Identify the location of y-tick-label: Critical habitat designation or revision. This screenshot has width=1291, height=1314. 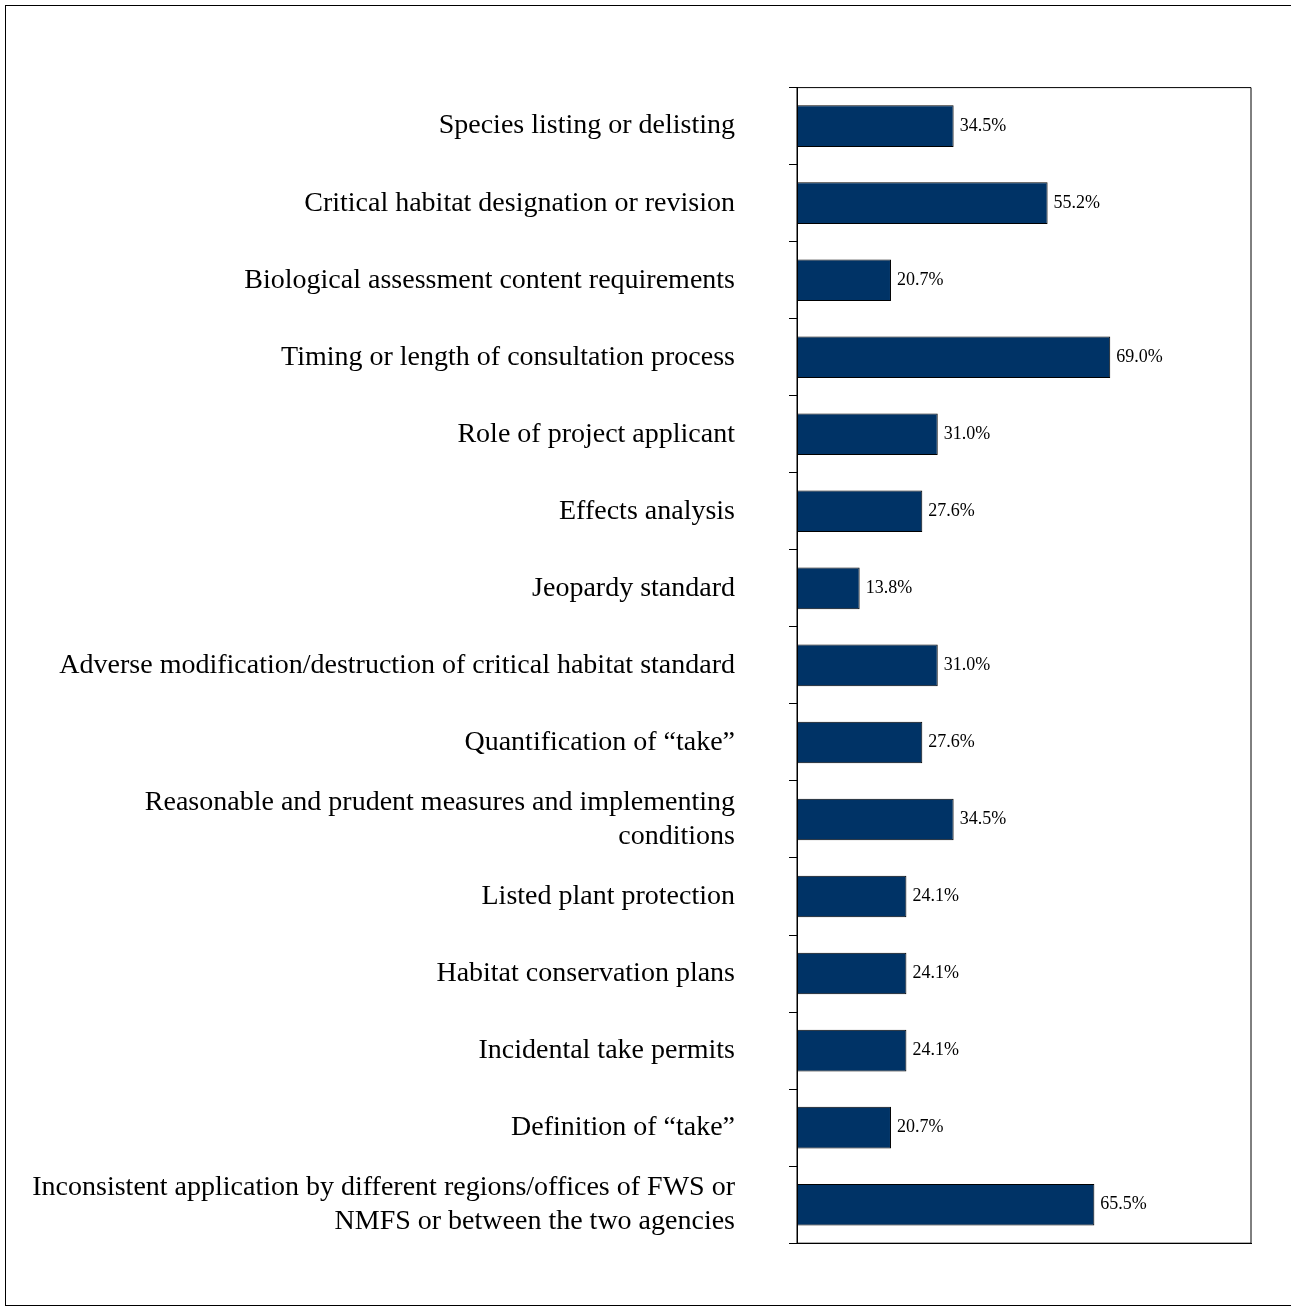
(519, 201).